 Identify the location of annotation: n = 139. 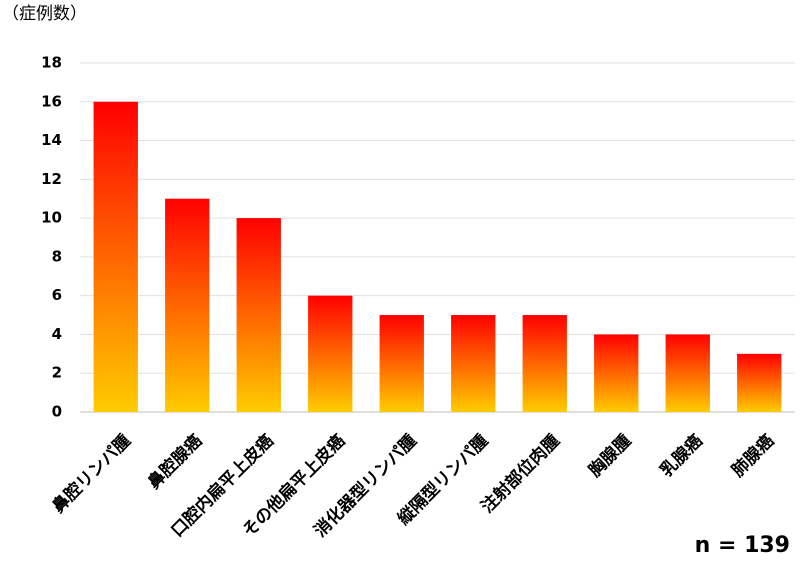
(742, 545).